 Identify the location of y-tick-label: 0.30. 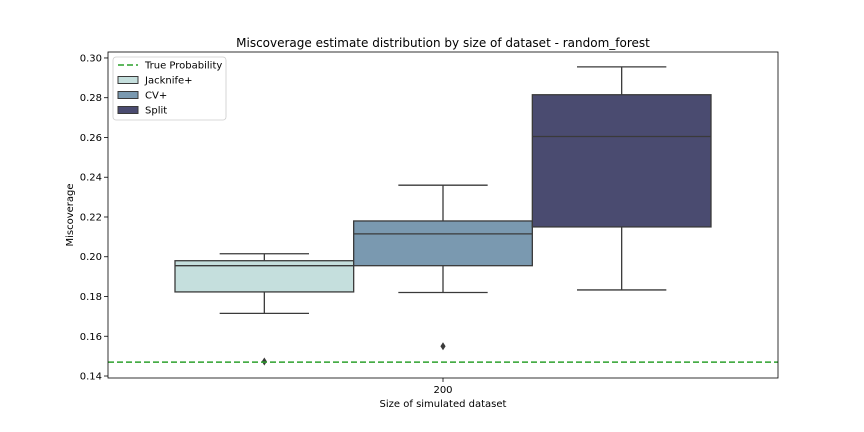
(91, 58).